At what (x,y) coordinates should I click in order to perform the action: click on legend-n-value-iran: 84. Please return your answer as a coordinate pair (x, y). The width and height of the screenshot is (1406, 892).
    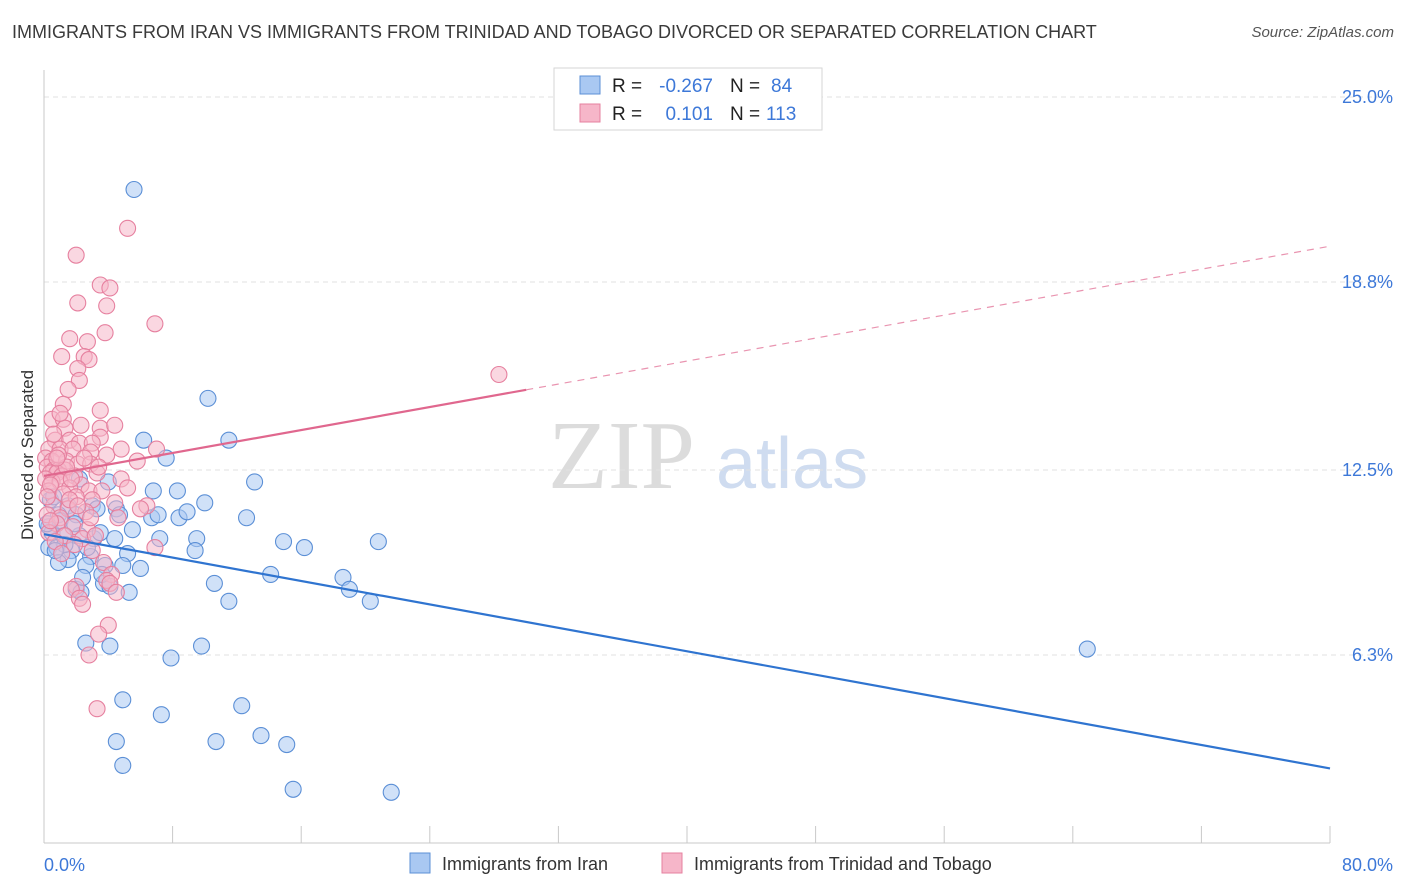
    Looking at the image, I should click on (782, 86).